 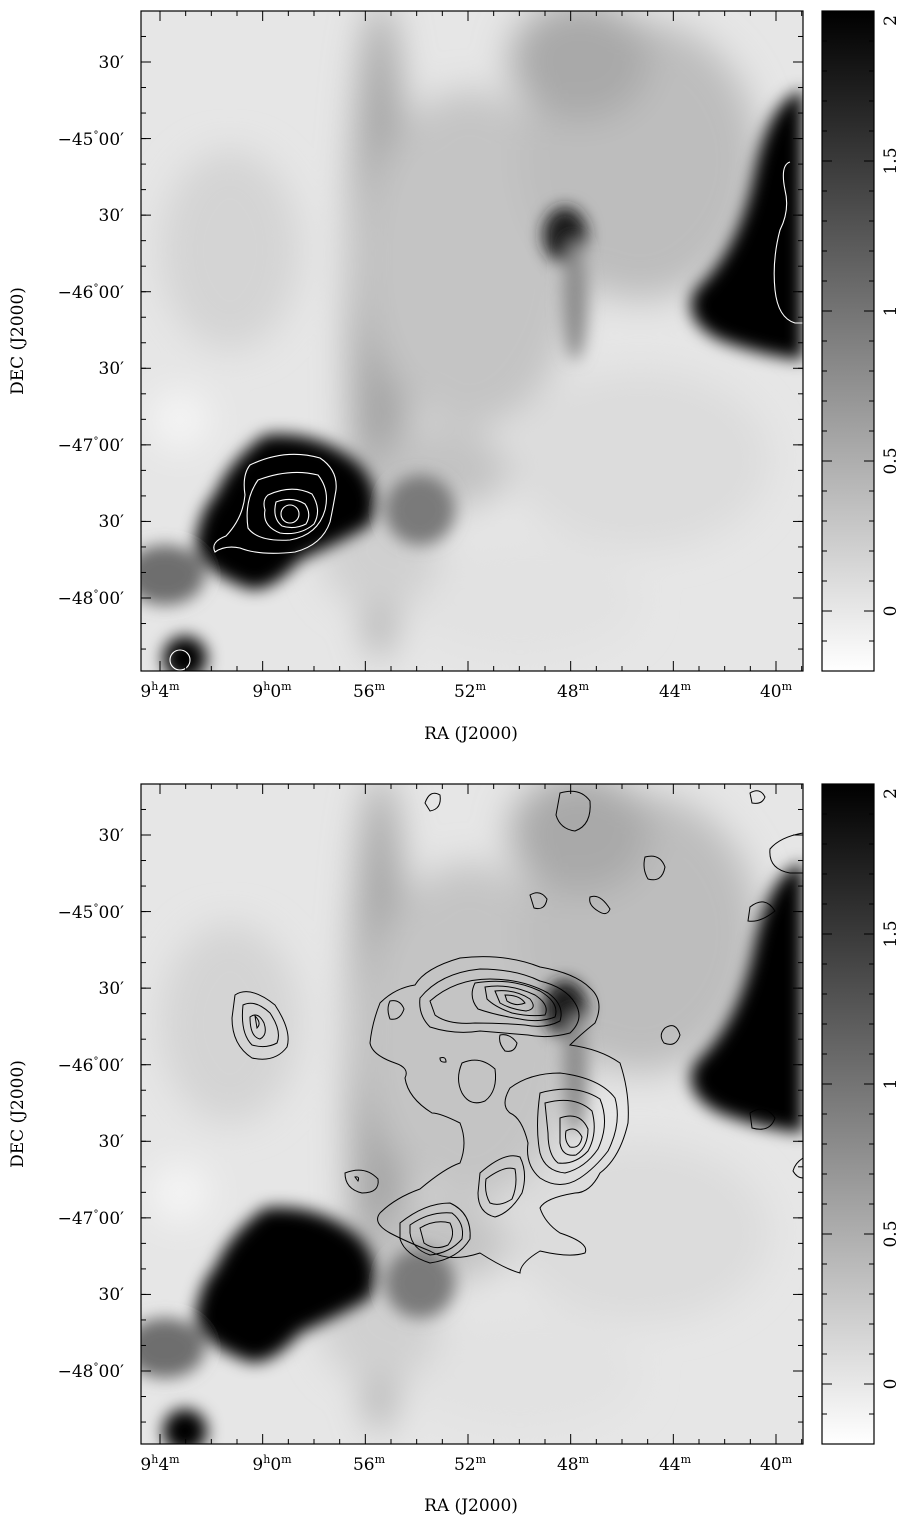 I want to click on top-ytick-label-8: −48°00′, so click(x=91, y=599).